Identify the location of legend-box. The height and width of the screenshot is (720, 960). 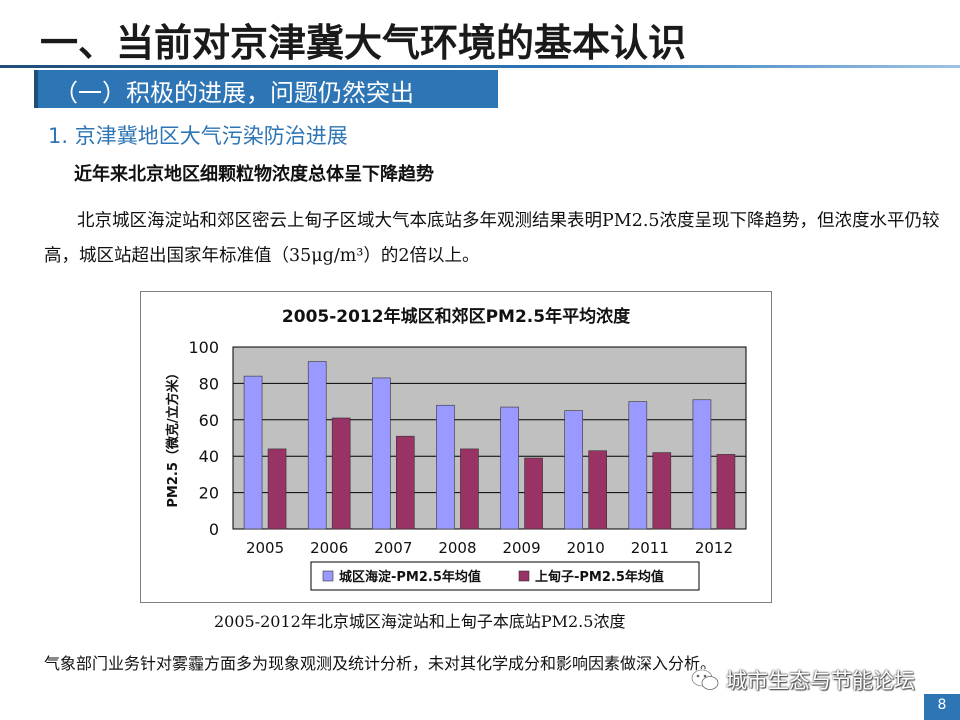
(505, 576).